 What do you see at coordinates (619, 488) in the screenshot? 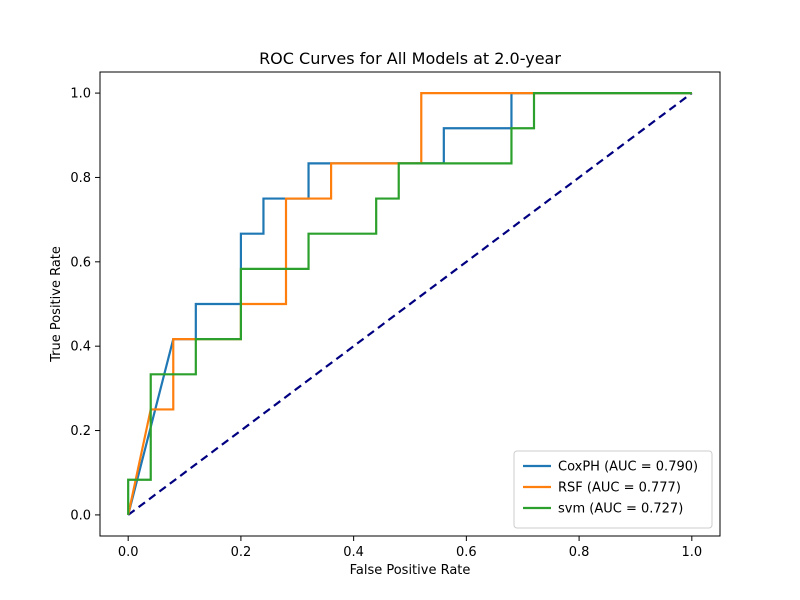
I see `legend-label: RSF (AUC = 0.777)` at bounding box center [619, 488].